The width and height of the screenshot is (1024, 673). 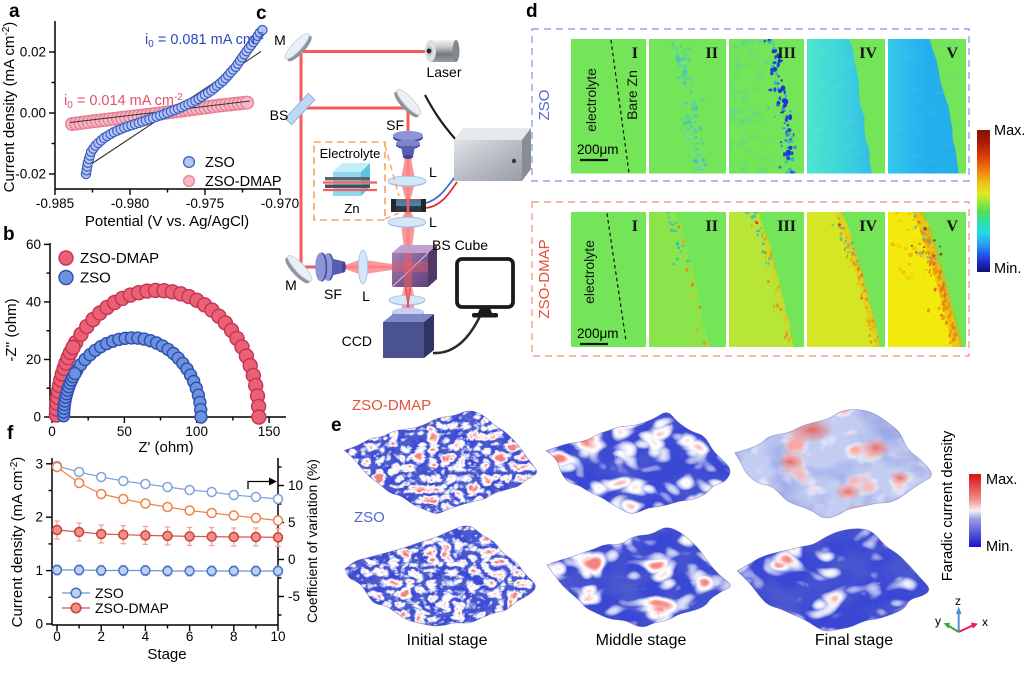 I want to click on svg-text: 60, so click(x=33, y=244).